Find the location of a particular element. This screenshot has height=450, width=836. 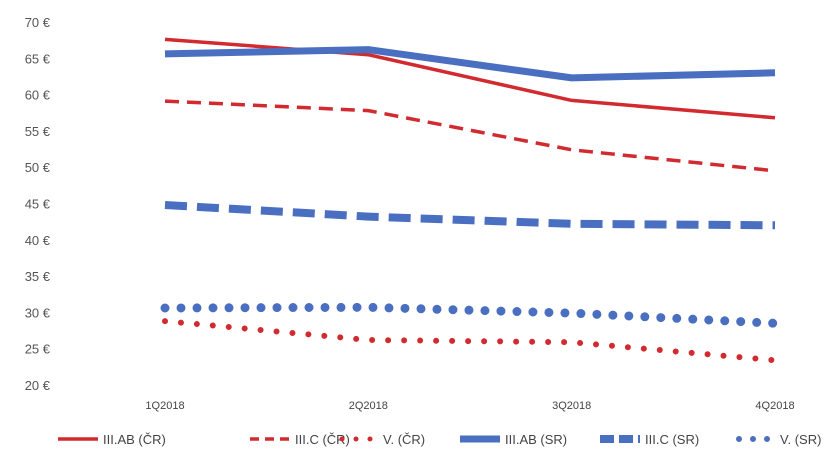

legend-item-v-sr: V. (SR) is located at coordinates (778, 439).